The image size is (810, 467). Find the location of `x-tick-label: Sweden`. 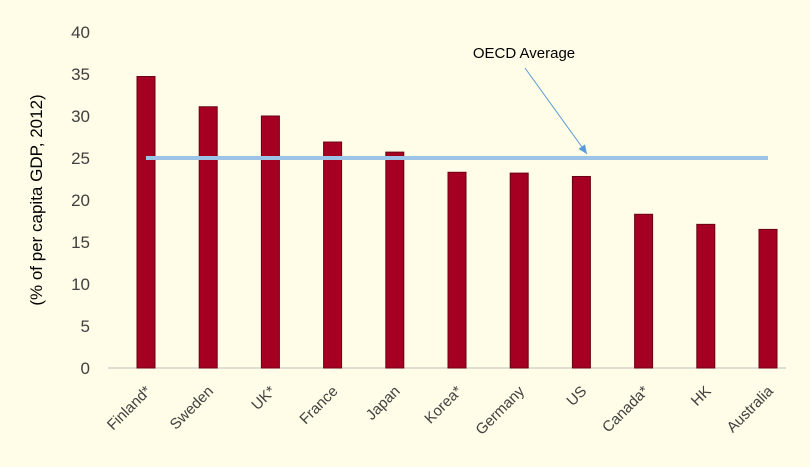

x-tick-label: Sweden is located at coordinates (192, 408).